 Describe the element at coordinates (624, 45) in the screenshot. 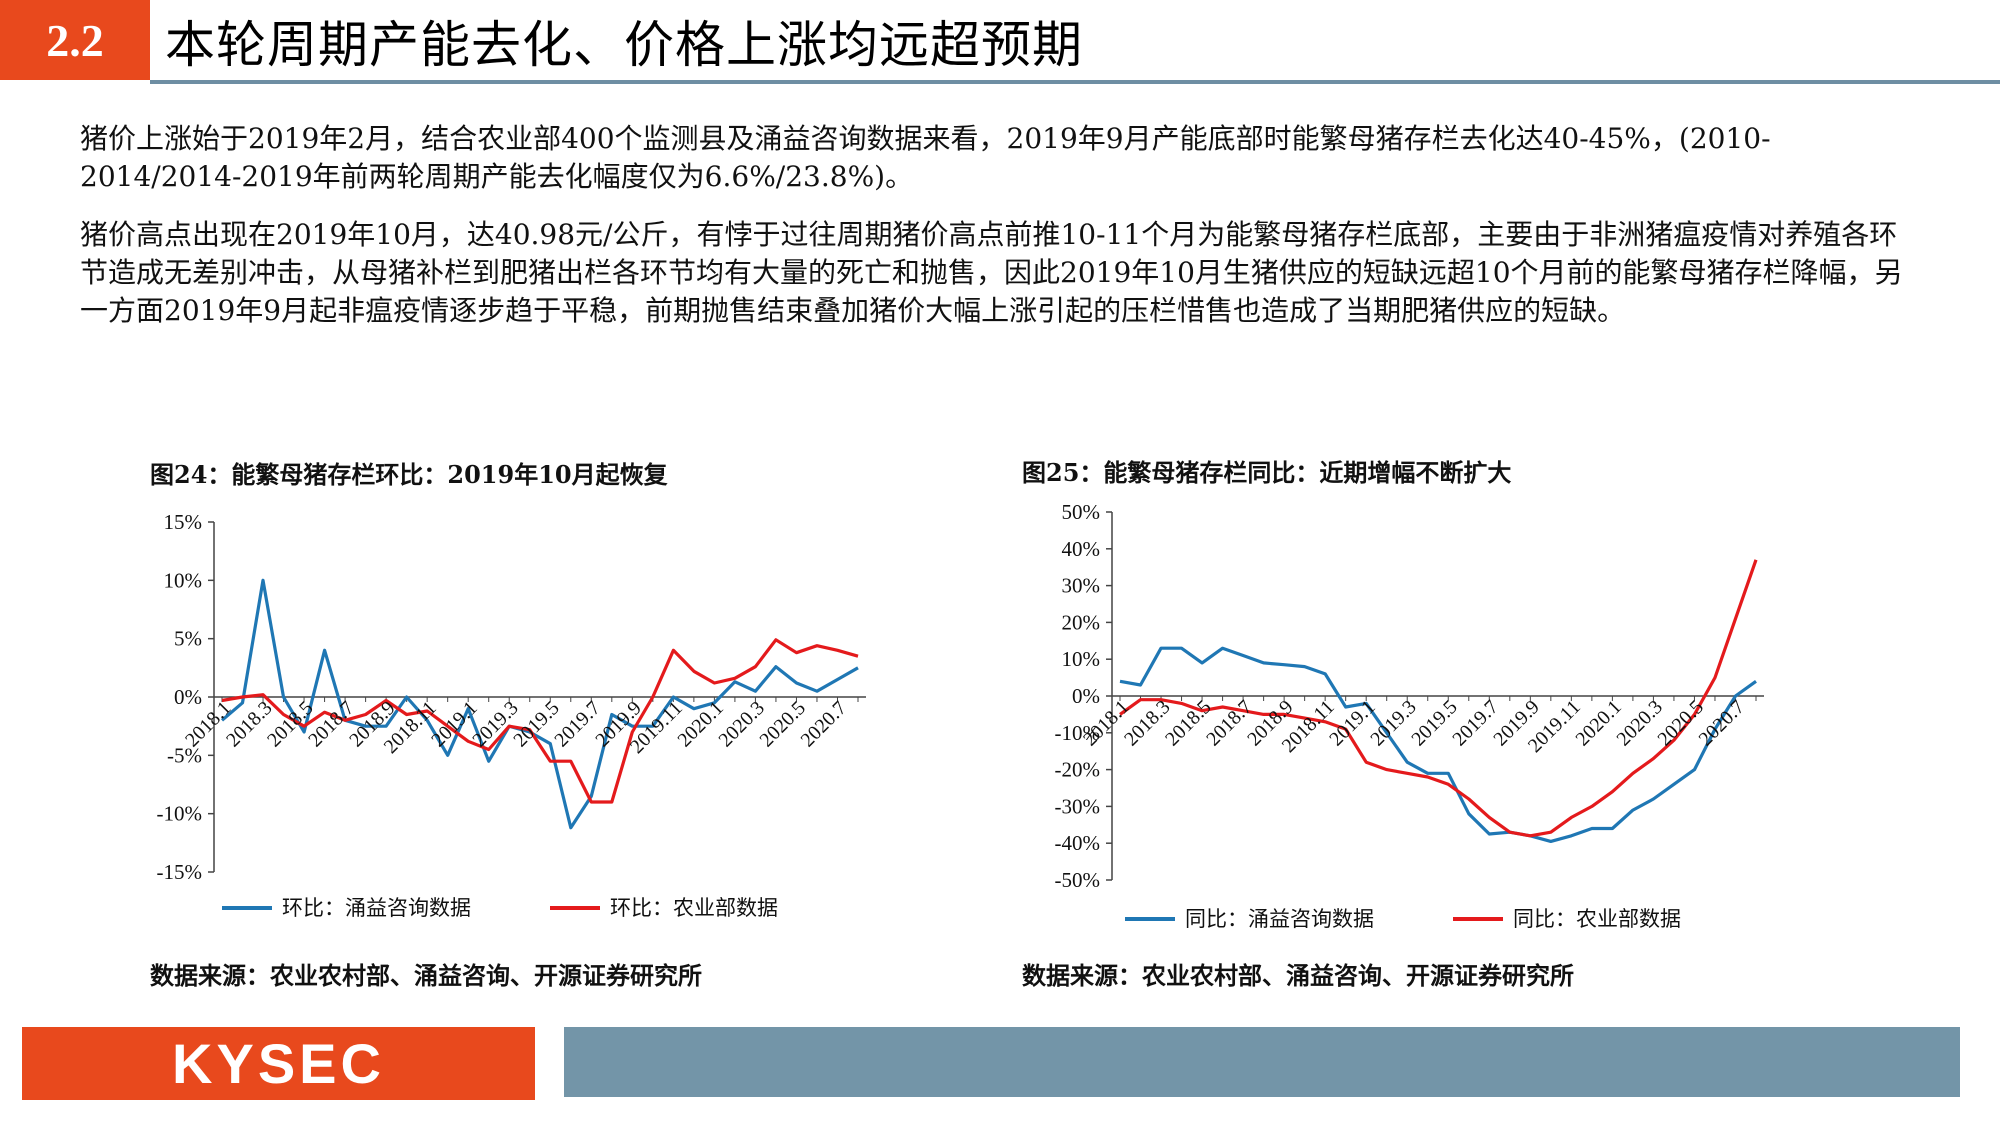

I see `page-title: 本轮周期产能去化、价格上涨均远超预期` at that location.